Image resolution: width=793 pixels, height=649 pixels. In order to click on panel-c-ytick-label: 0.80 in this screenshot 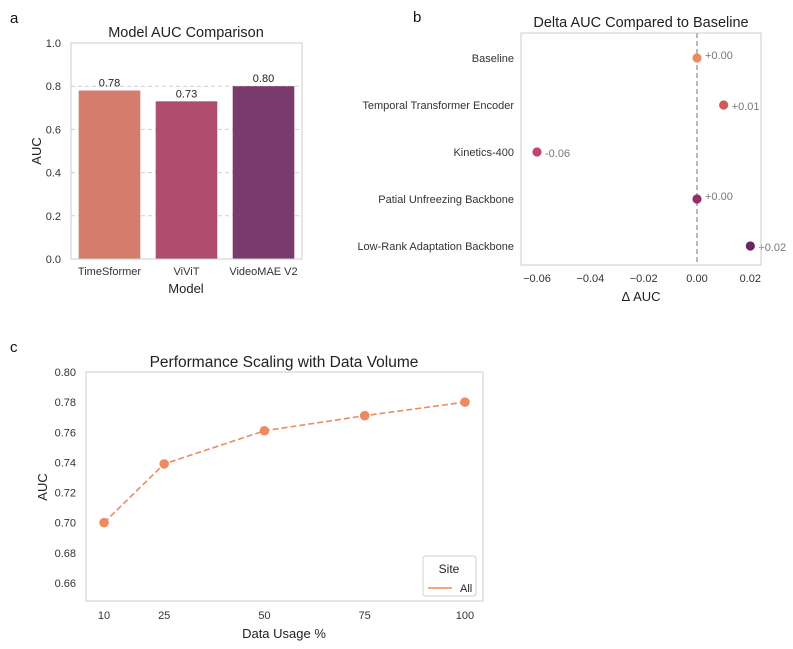, I will do `click(65, 373)`.